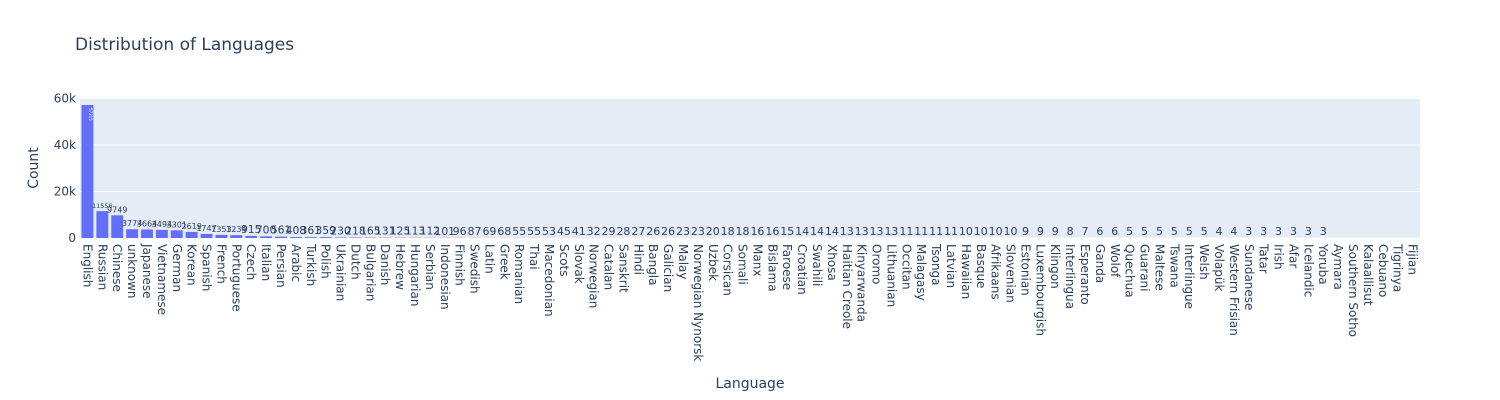 The height and width of the screenshot is (400, 1500). What do you see at coordinates (1249, 277) in the screenshot?
I see `x-tick-label: Sundanese` at bounding box center [1249, 277].